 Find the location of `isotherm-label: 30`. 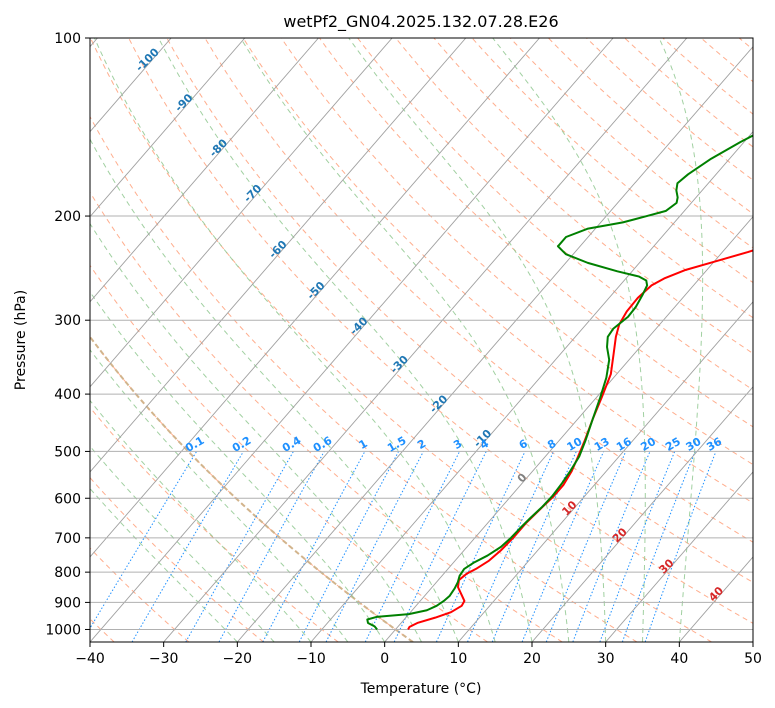

isotherm-label: 30 is located at coordinates (667, 566).